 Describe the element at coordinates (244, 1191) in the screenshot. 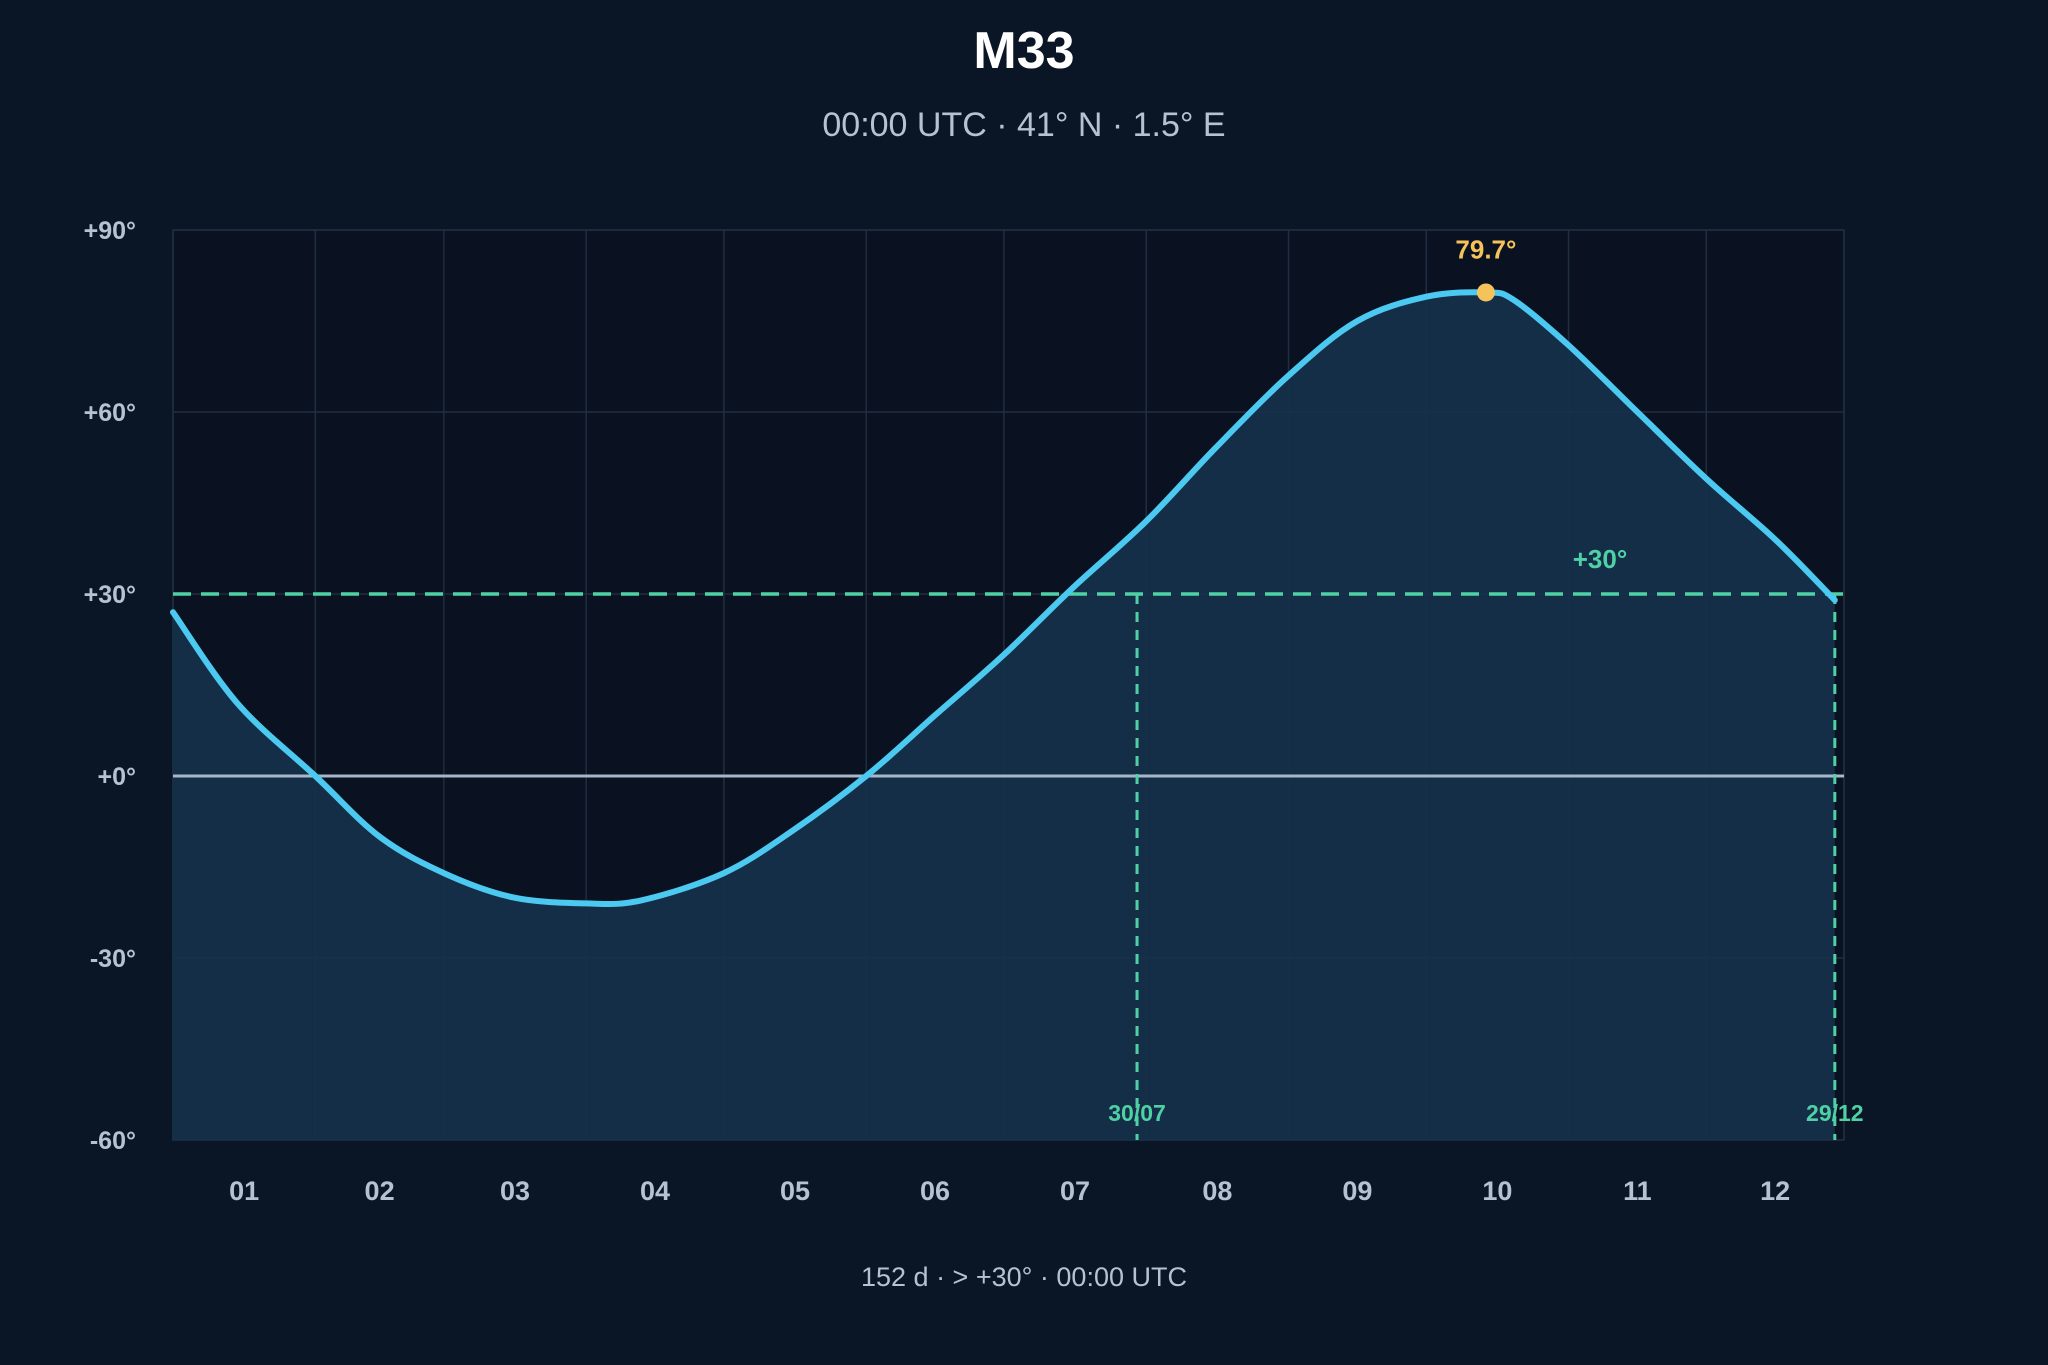

I see `x-tick-label: 01` at that location.